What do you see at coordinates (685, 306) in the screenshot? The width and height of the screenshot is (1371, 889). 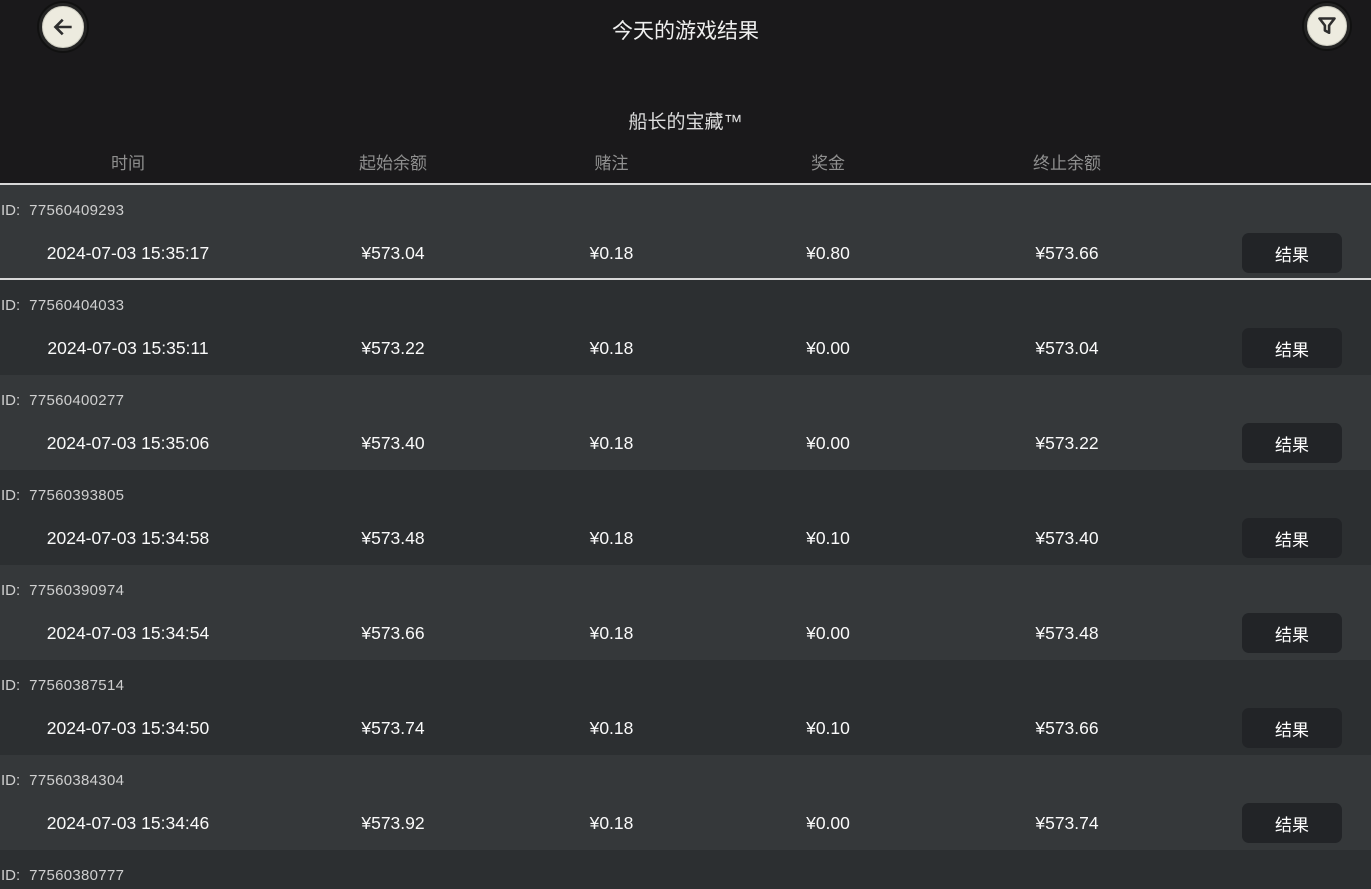 I see `round-id: ID: 77560404033` at bounding box center [685, 306].